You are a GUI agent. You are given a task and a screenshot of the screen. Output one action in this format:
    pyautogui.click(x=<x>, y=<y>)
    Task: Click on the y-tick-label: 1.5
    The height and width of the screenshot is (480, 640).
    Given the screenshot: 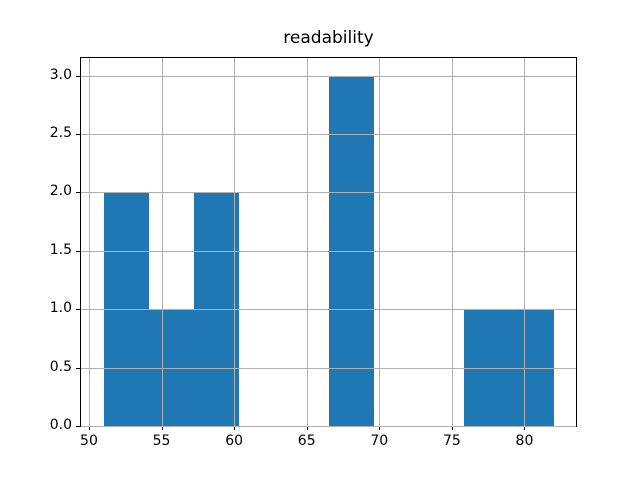 What is the action you would take?
    pyautogui.click(x=60, y=249)
    